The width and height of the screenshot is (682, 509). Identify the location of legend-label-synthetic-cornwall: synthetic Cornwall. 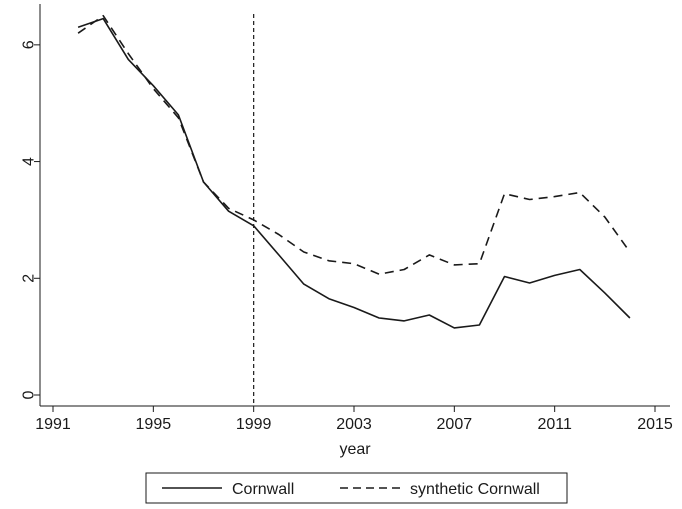
(475, 489).